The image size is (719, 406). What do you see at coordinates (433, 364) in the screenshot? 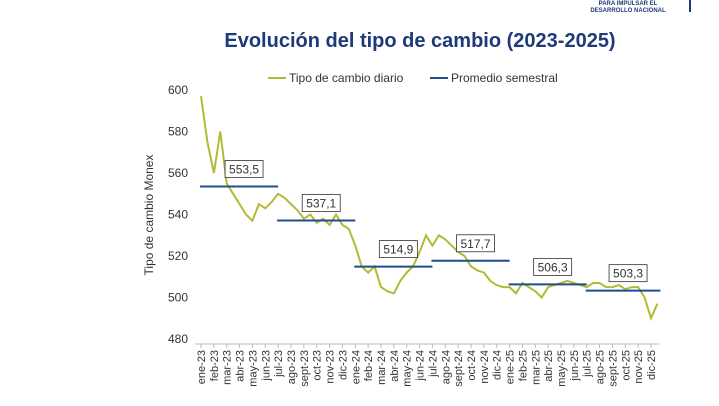
I see `x-tick-label: jul-24` at bounding box center [433, 364].